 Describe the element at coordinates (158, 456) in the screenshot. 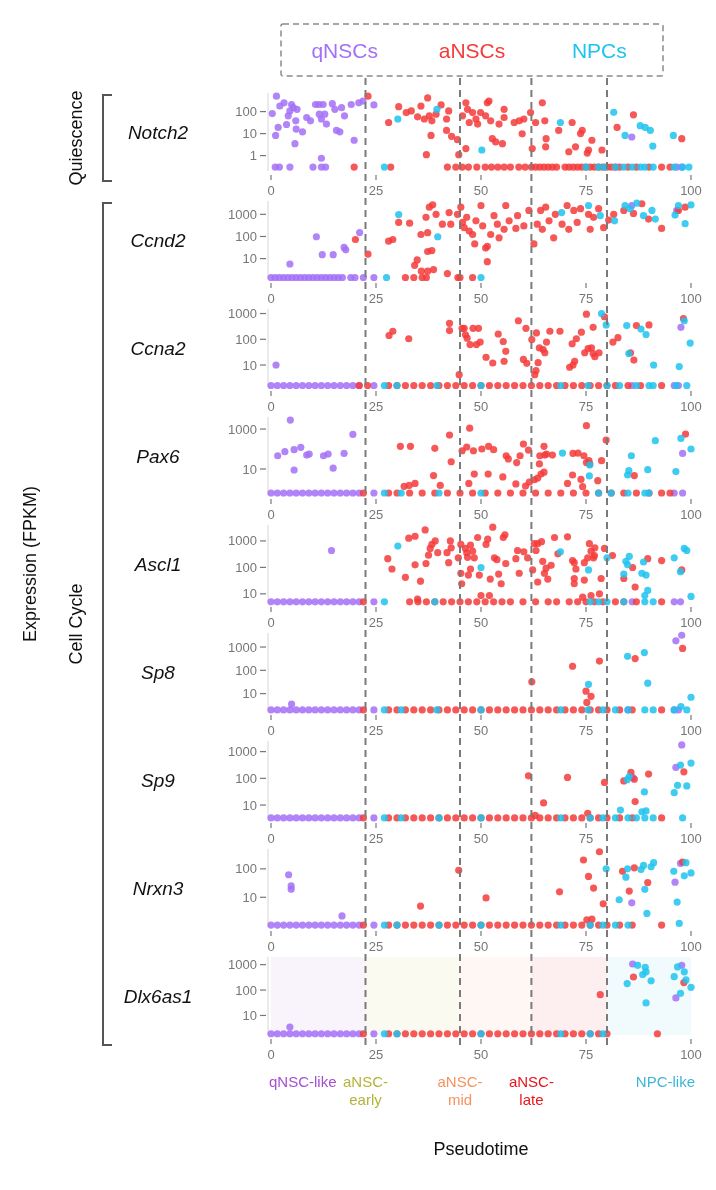

I see `text: Pax6` at that location.